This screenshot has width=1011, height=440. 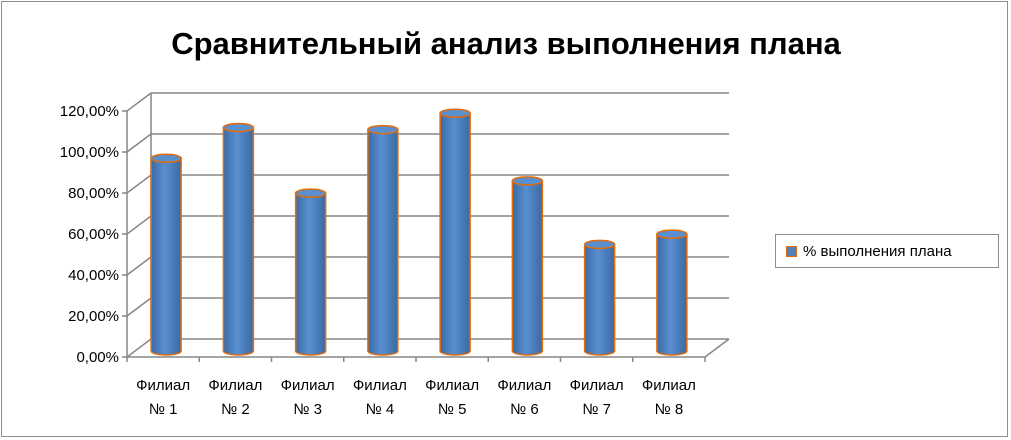 I want to click on x-tick-label: Филиал № 3, so click(x=308, y=397).